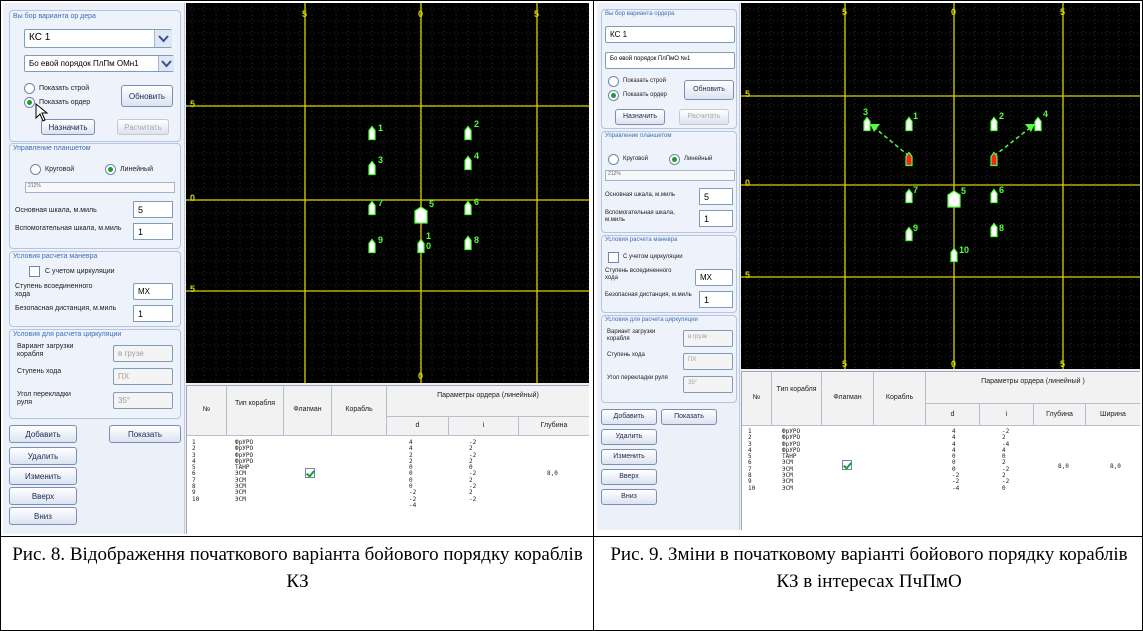  I want to click on col-header-params: Параметры ордера (линейный ), so click(1033, 388).